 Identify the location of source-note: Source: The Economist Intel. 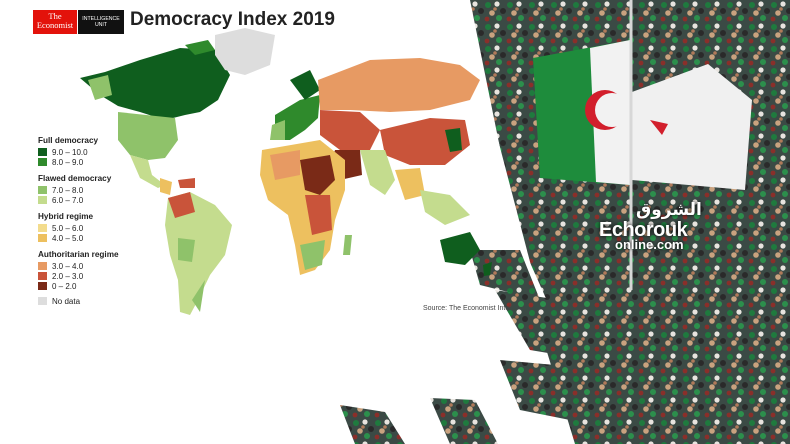
(467, 308).